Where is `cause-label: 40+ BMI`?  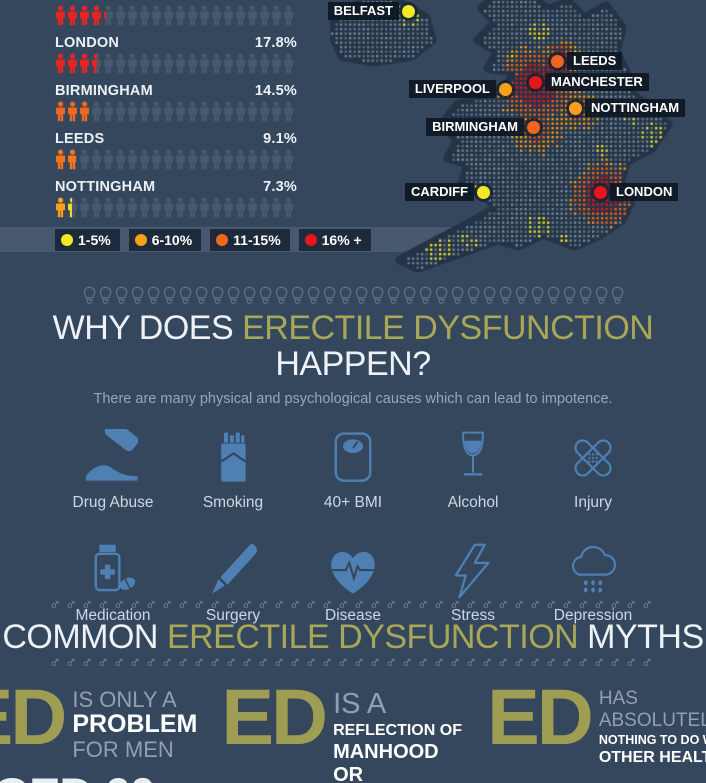 cause-label: 40+ BMI is located at coordinates (353, 503).